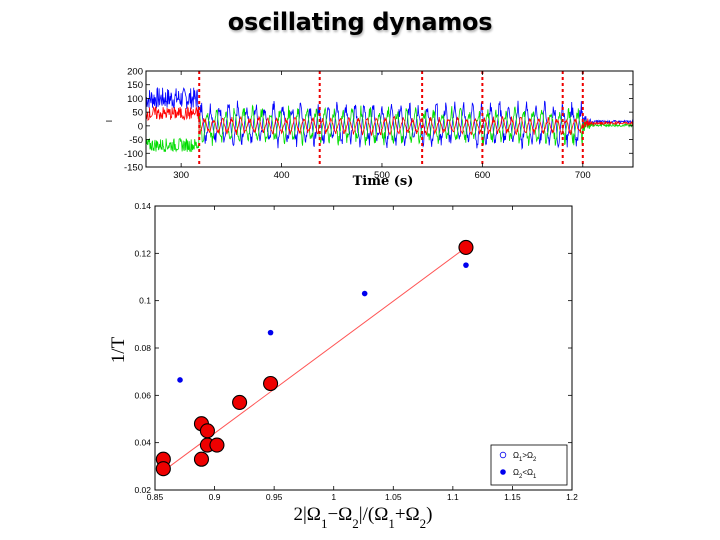 The height and width of the screenshot is (540, 720). What do you see at coordinates (282, 175) in the screenshot?
I see `x-tick-label: 400` at bounding box center [282, 175].